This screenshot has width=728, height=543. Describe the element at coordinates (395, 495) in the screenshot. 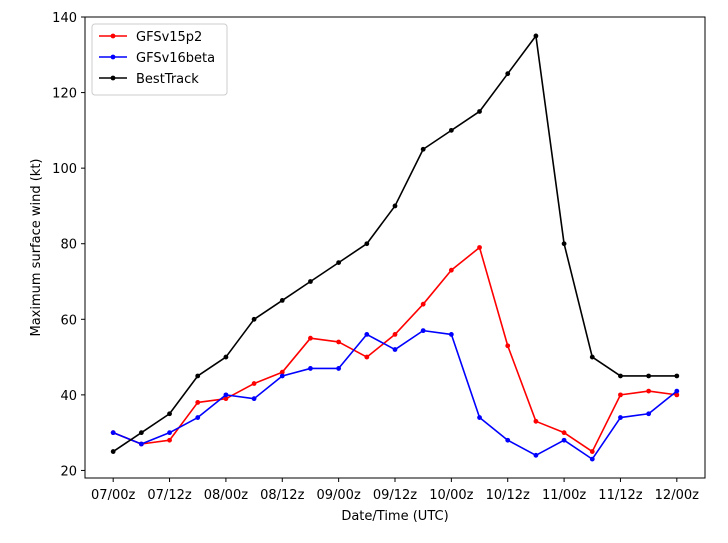

I see `x-tick-label: 09/12z` at that location.